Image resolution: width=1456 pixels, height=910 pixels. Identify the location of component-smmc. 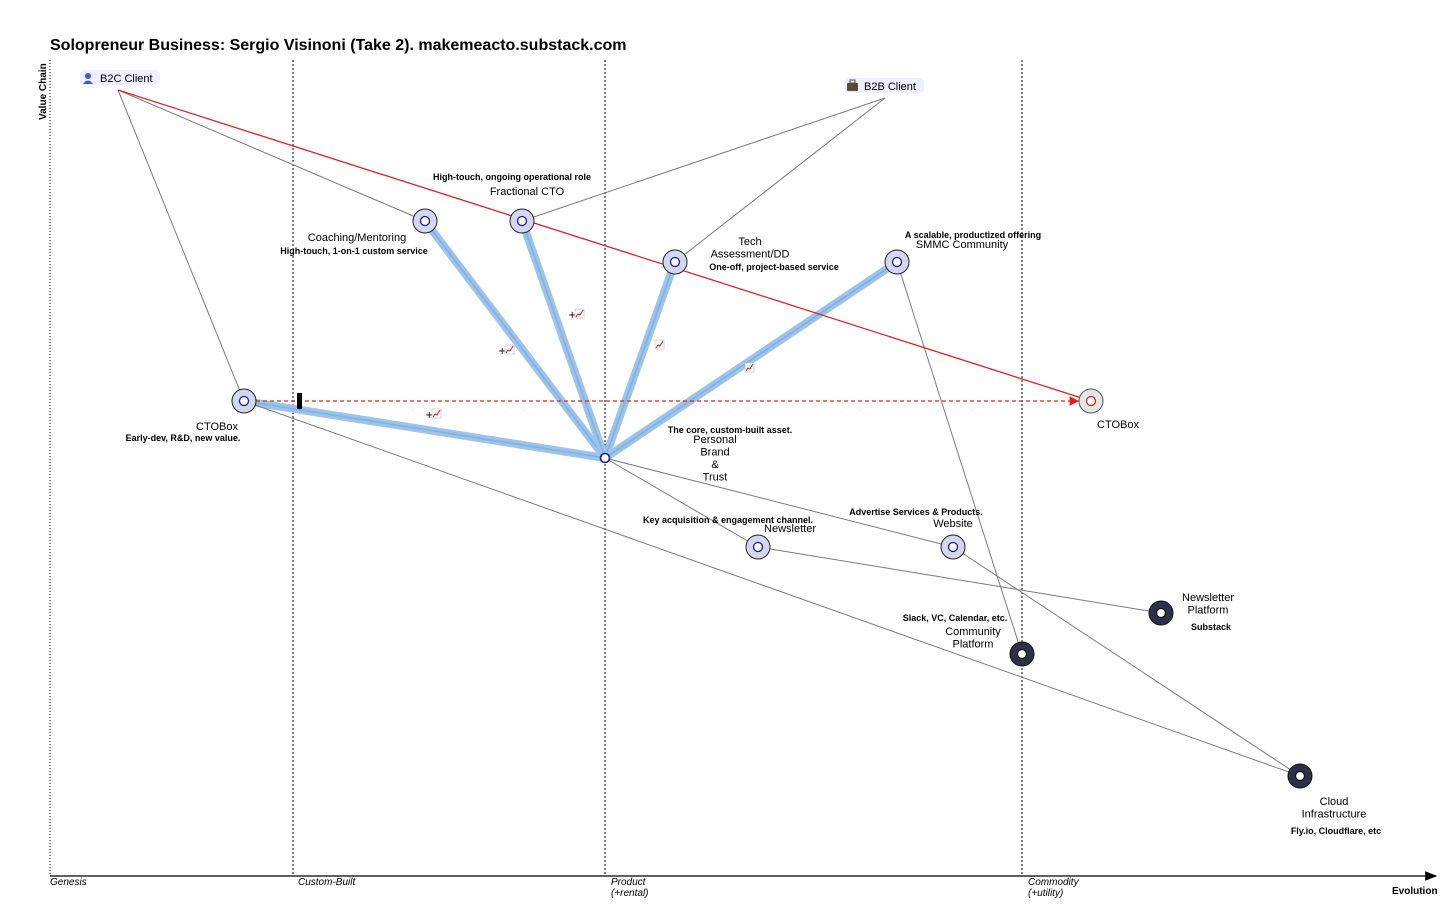
(897, 262).